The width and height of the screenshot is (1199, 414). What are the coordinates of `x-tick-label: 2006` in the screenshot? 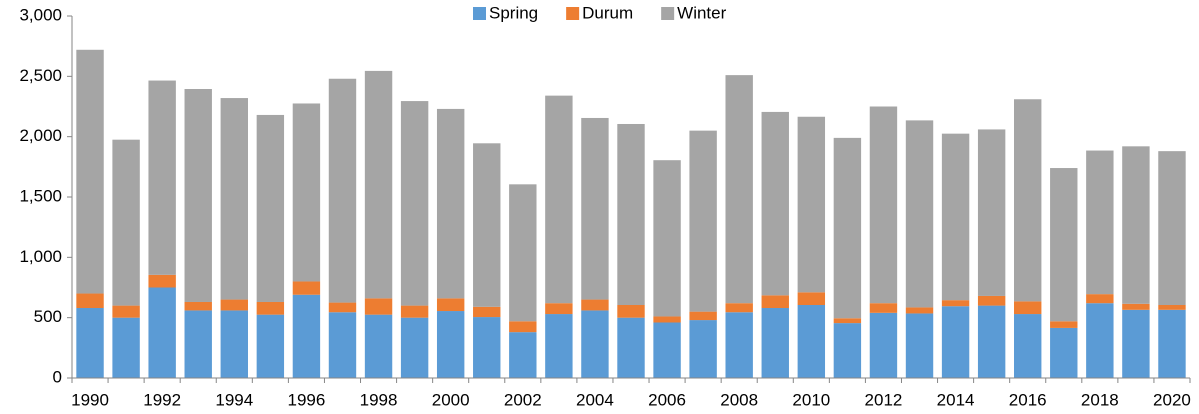 It's located at (667, 399).